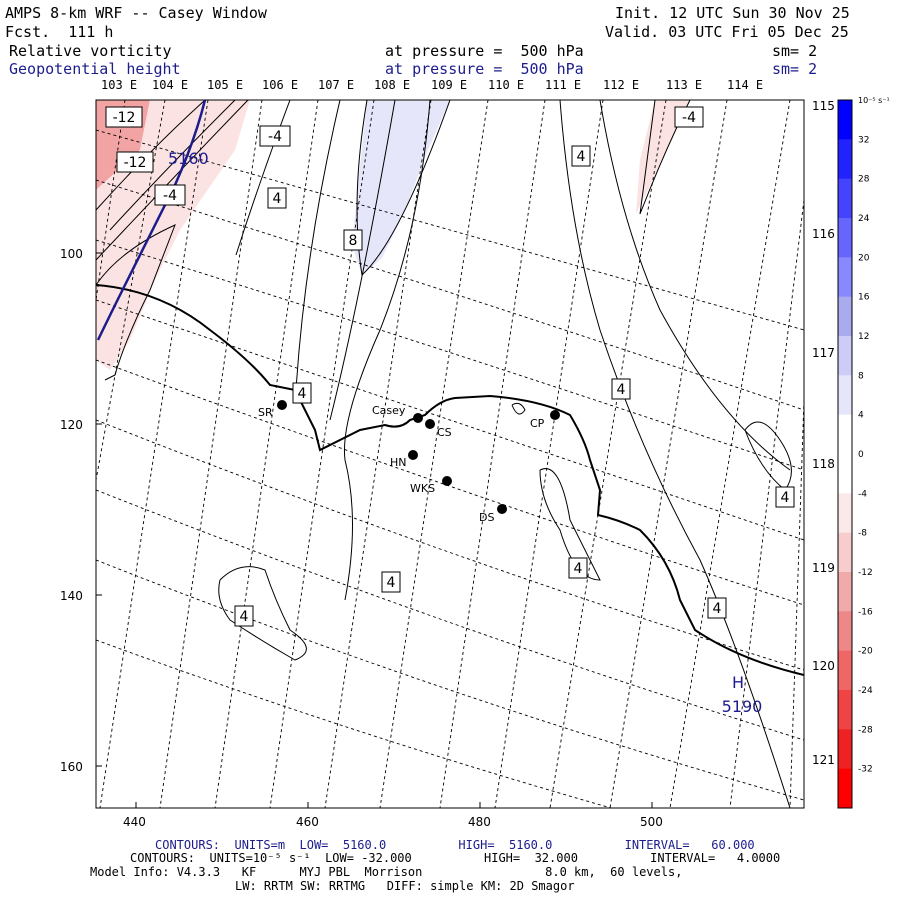 The width and height of the screenshot is (900, 900). I want to click on station-label: HN, so click(398, 462).